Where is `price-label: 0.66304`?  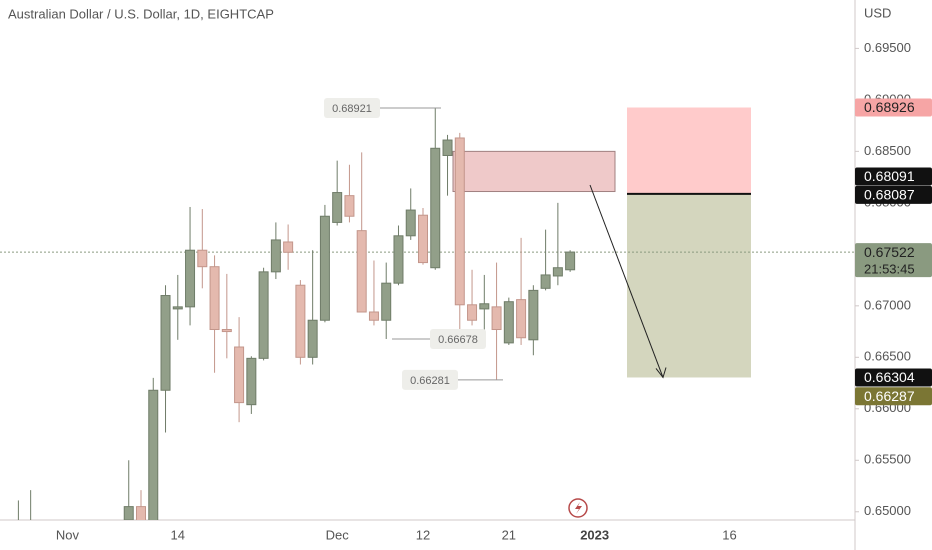
price-label: 0.66304 is located at coordinates (889, 377).